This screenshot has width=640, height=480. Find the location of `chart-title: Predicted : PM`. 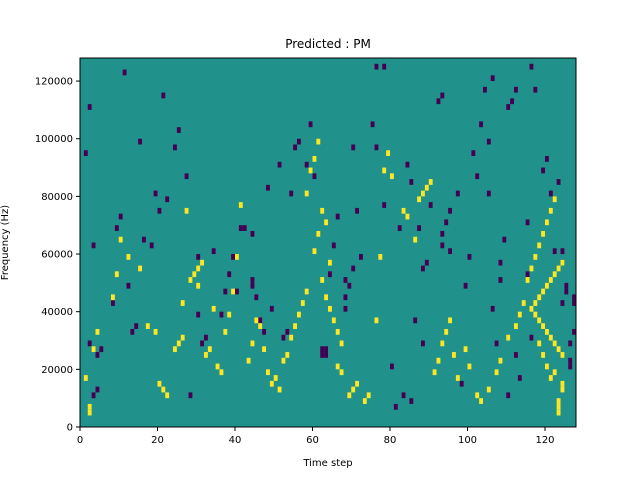

chart-title: Predicted : PM is located at coordinates (328, 44).